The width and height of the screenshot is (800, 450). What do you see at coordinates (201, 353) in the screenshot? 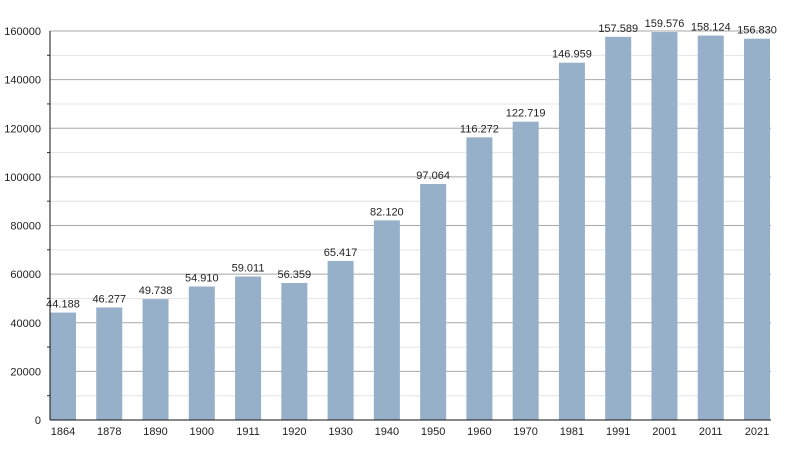
I see `bar-1900` at bounding box center [201, 353].